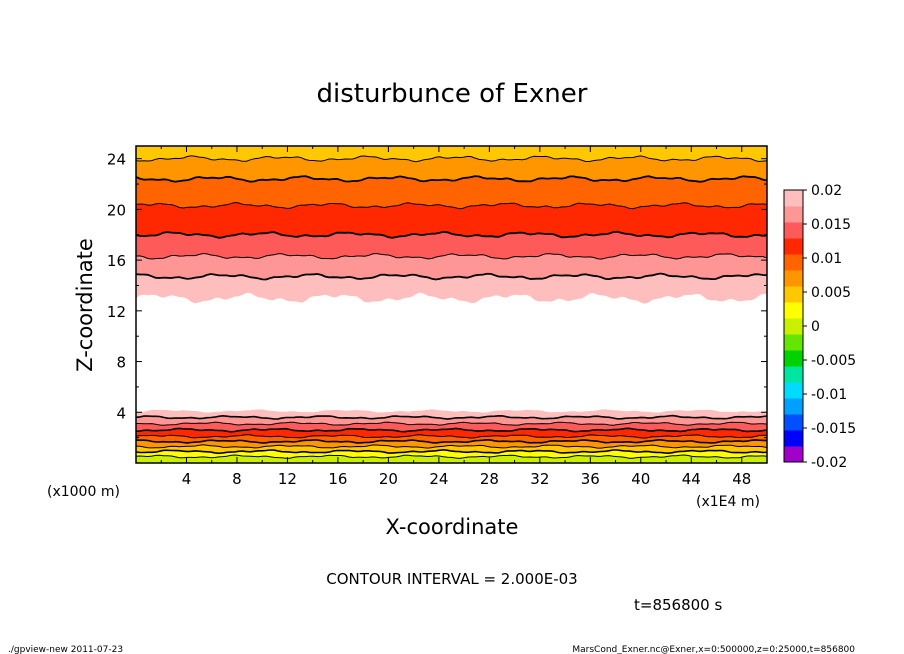 This screenshot has height=654, width=904. I want to click on colorbar-label: 0.02, so click(826, 191).